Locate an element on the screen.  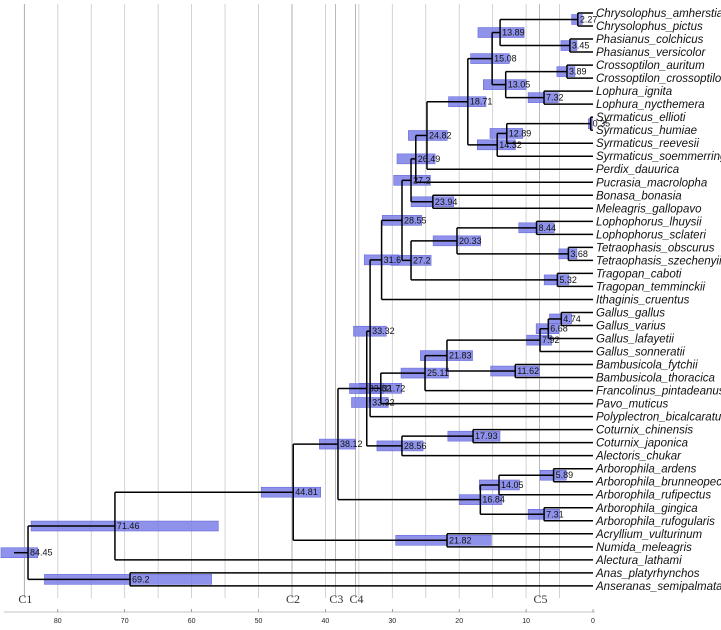
taxon-label: Polyplectron_bicalcaratum is located at coordinates (658, 418).